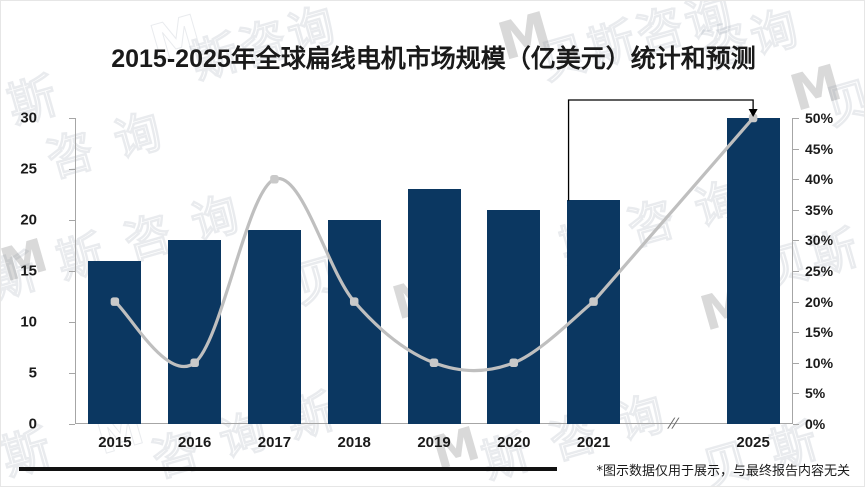 The image size is (865, 487). What do you see at coordinates (819, 209) in the screenshot?
I see `y-axis-right-tick-label: 35%` at bounding box center [819, 209].